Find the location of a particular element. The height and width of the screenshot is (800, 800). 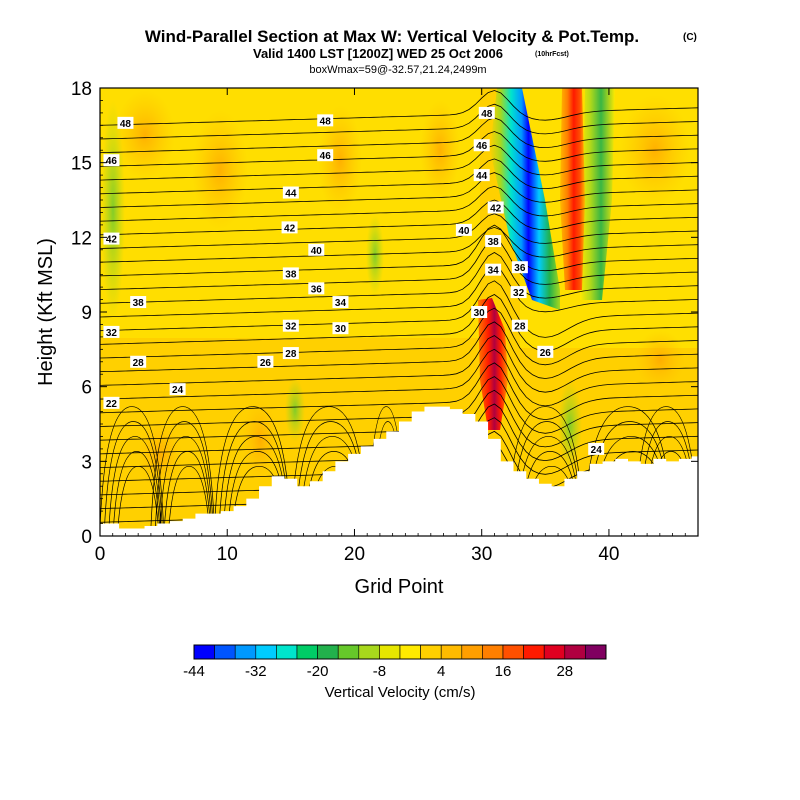

y-tick-label: 9 is located at coordinates (86, 313).